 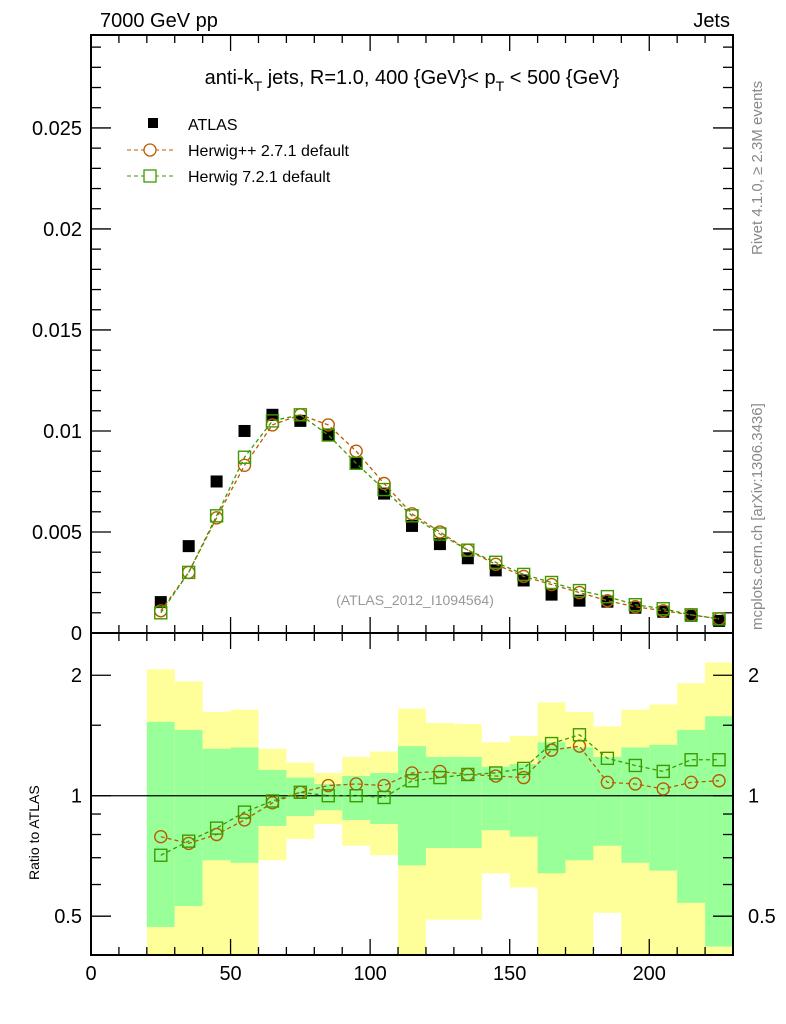 I want to click on legend-atlas-marker, so click(x=153, y=123).